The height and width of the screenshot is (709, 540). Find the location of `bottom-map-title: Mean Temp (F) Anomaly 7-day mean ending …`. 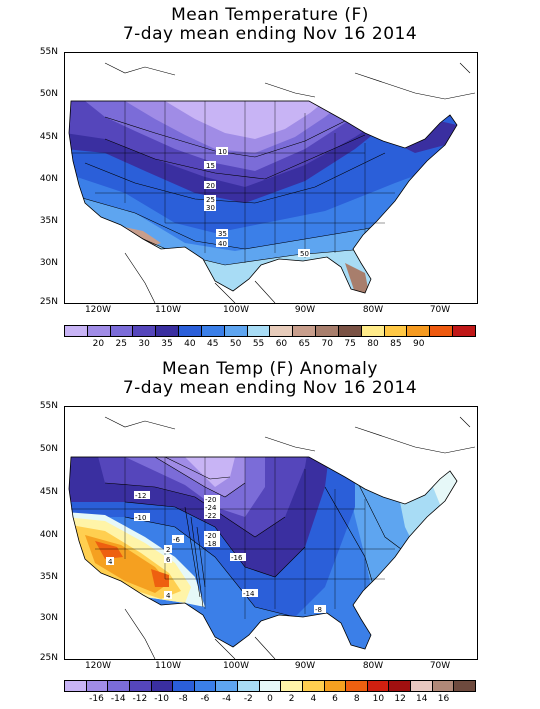

bottom-map-title: Mean Temp (F) Anomaly 7-day mean ending … is located at coordinates (270, 379).